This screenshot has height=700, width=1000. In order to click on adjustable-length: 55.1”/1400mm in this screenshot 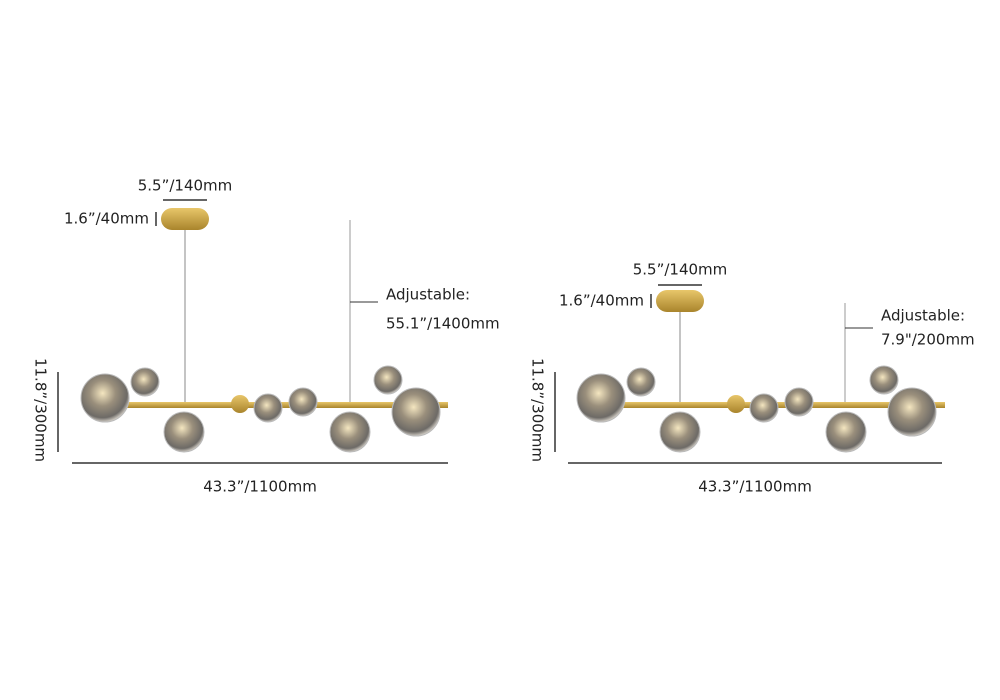, I will do `click(443, 324)`.